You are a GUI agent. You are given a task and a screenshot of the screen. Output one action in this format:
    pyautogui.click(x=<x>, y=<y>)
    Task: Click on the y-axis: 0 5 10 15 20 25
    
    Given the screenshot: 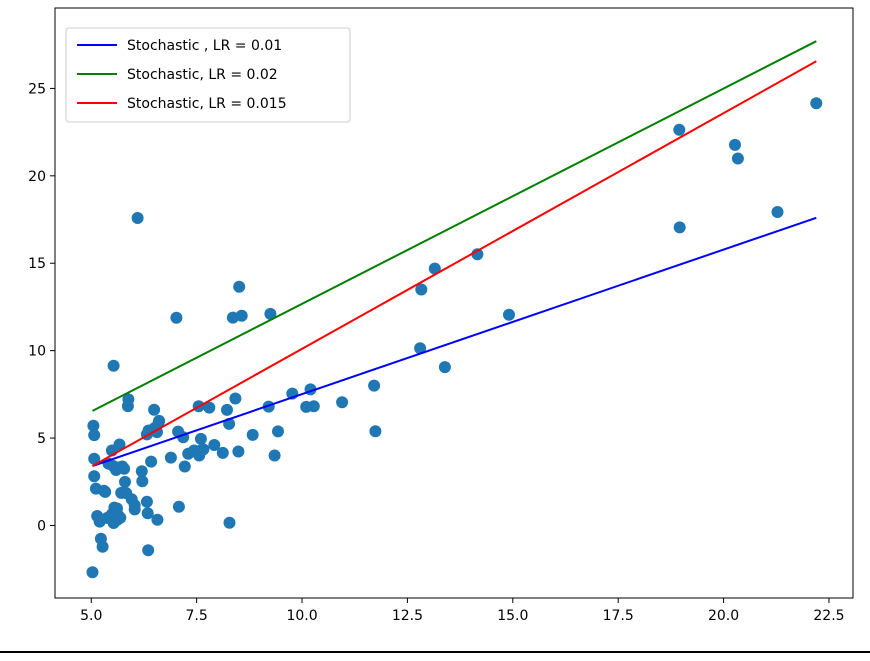 What is the action you would take?
    pyautogui.click(x=41, y=307)
    